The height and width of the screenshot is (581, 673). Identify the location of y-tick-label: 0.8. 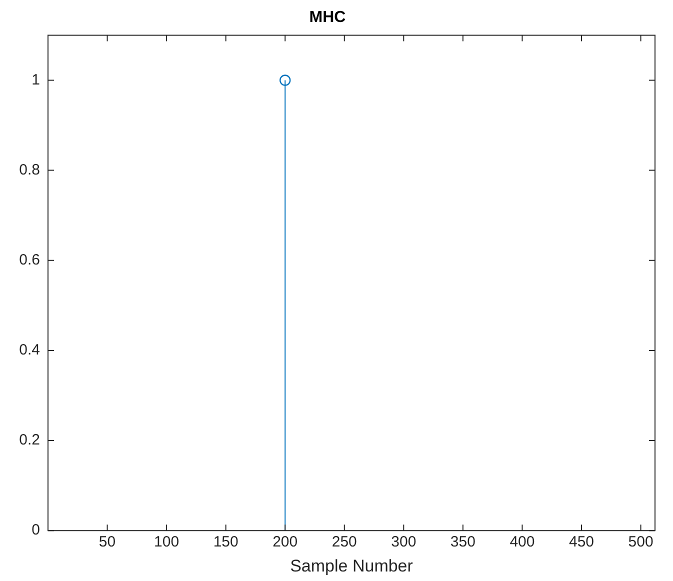
(29, 169).